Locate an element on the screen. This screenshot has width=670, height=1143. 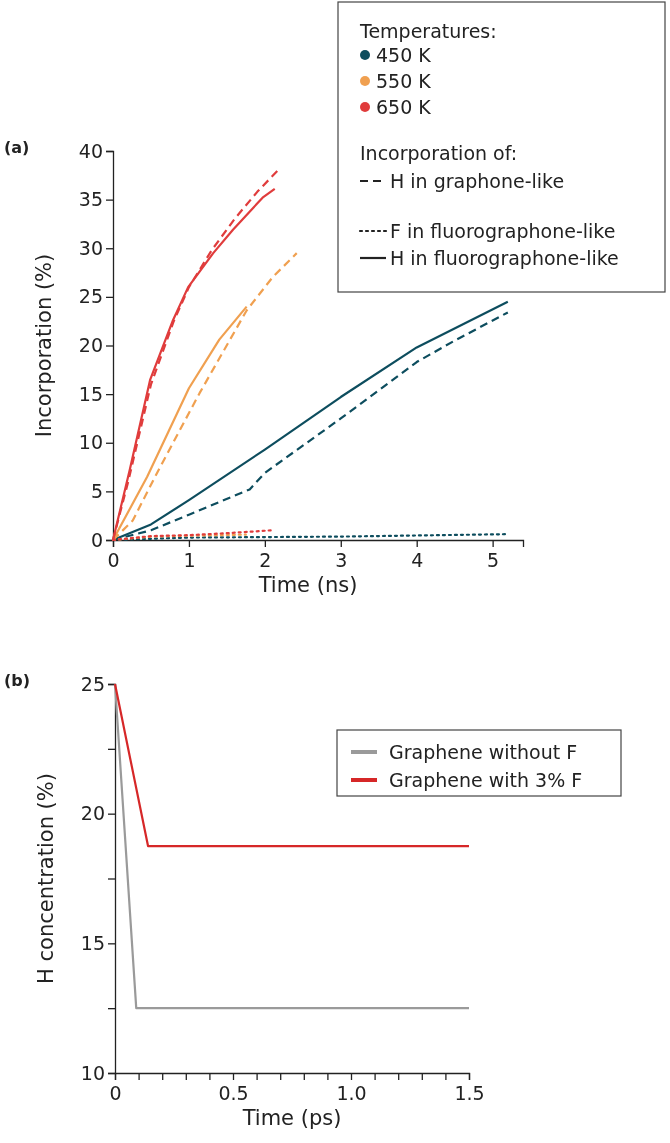
x-axis-title: Time (ns) is located at coordinates (307, 585).